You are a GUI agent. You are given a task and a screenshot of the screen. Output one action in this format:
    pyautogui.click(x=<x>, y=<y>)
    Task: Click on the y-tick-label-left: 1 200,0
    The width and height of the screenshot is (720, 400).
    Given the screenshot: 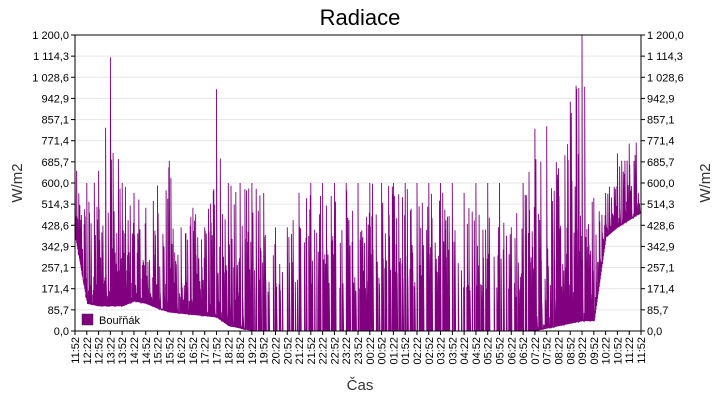 What is the action you would take?
    pyautogui.click(x=50, y=36)
    